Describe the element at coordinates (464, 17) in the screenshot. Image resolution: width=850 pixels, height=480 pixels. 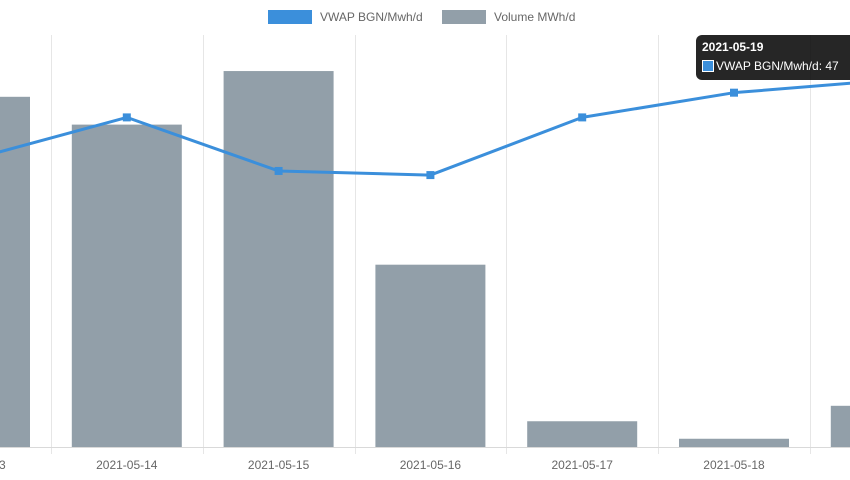
I see `legend-swatch-volume` at that location.